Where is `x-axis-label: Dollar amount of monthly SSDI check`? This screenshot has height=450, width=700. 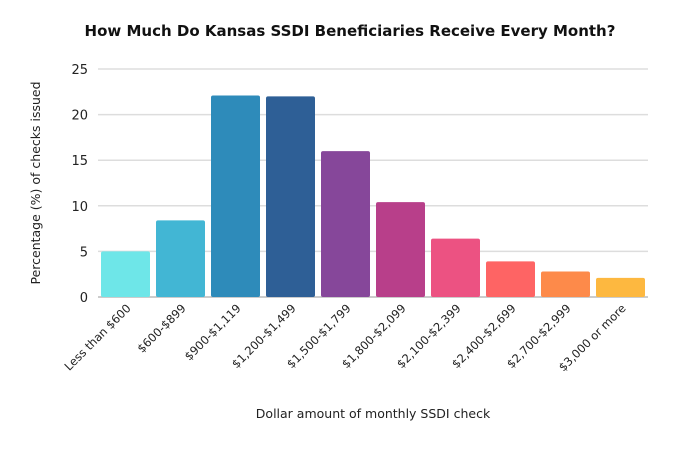 x-axis-label: Dollar amount of monthly SSDI check is located at coordinates (373, 413).